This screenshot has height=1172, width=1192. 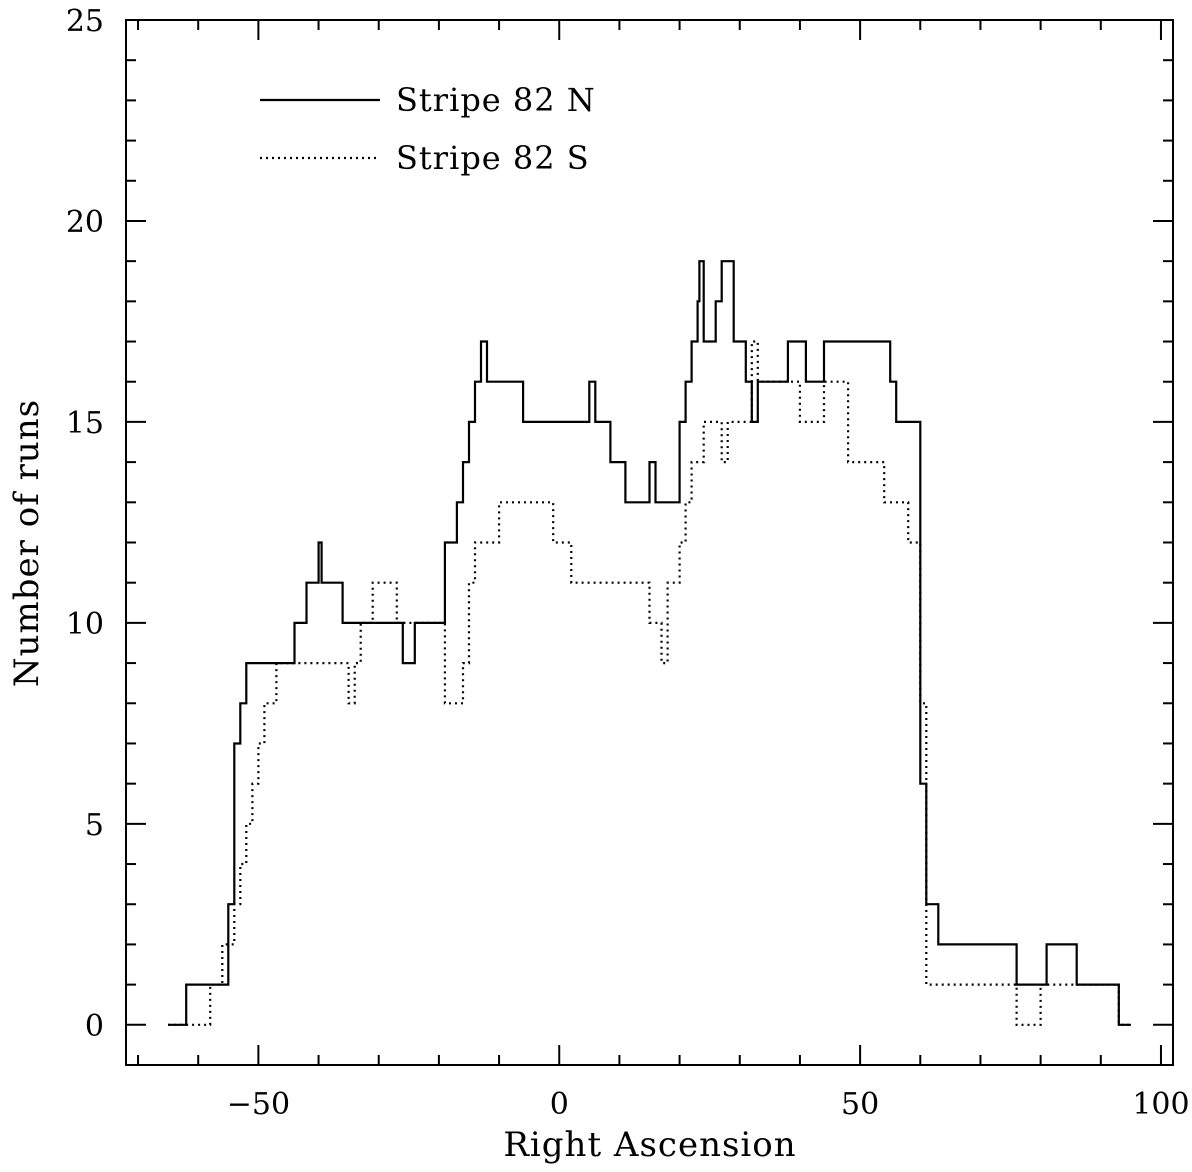 What do you see at coordinates (428, 129) in the screenshot?
I see `legend: Stripe 82 N Stripe 82 S` at bounding box center [428, 129].